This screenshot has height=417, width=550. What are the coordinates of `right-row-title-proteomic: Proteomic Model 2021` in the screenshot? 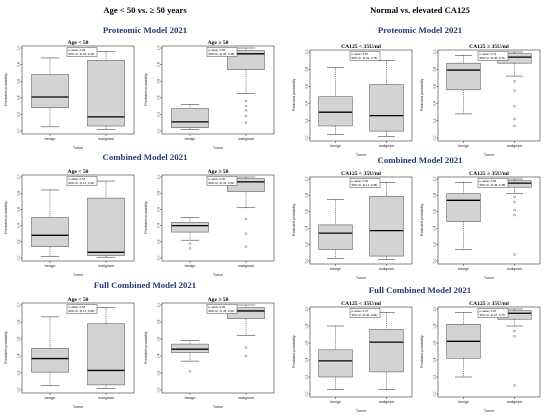 It's located at (420, 30).